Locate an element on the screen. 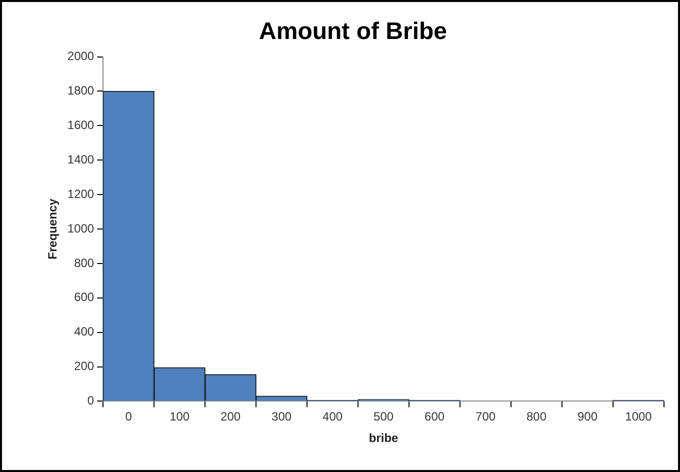 This screenshot has height=472, width=680. y-tick-label: 600 is located at coordinates (84, 297).